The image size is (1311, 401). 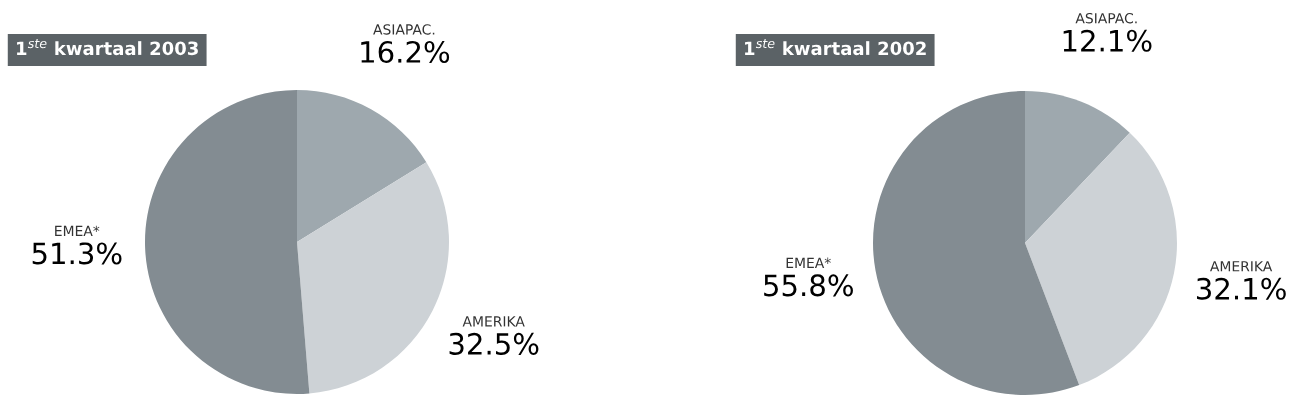 What do you see at coordinates (494, 343) in the screenshot?
I see `data-label: 32.5%` at bounding box center [494, 343].